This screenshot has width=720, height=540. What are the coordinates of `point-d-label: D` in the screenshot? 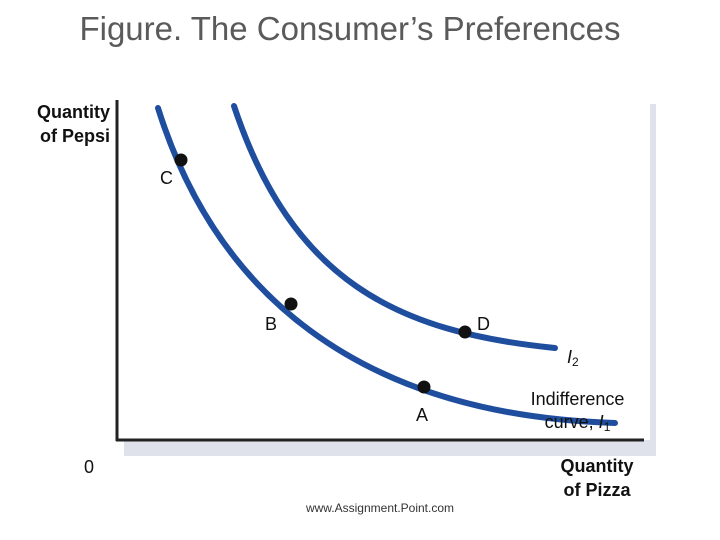 It's located at (483, 324).